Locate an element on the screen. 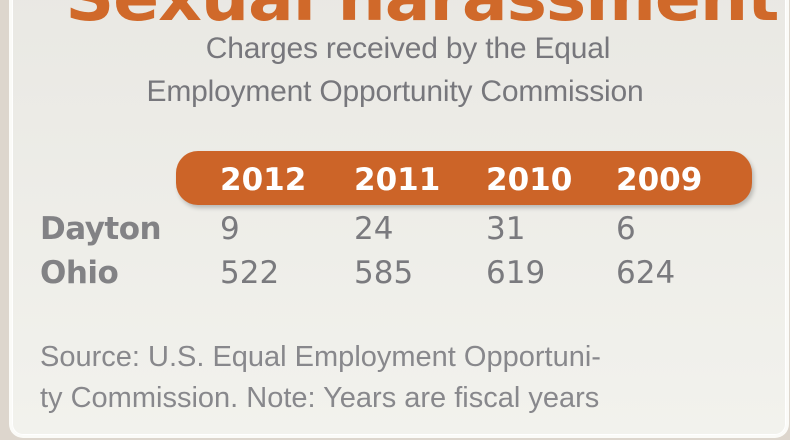 The height and width of the screenshot is (440, 790). chart-title: Sexual harassment is located at coordinates (412, 18).